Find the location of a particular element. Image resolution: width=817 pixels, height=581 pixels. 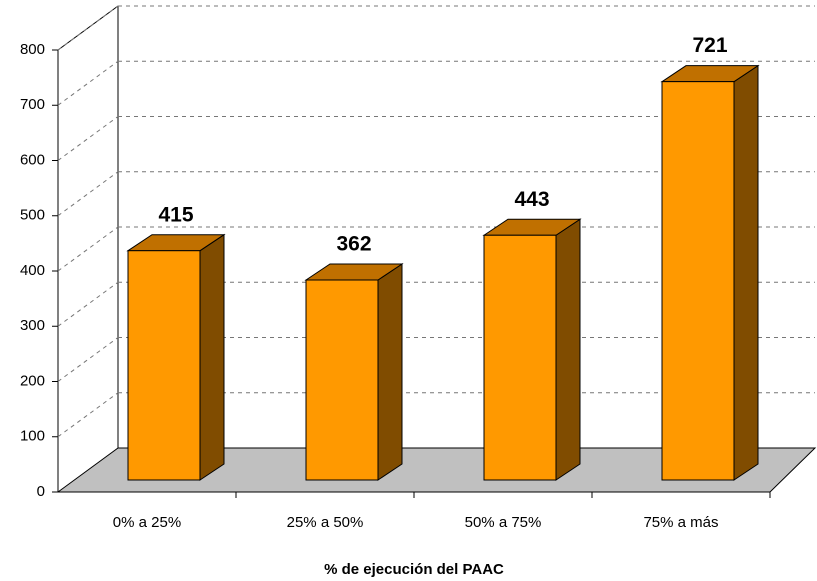

value-label: 362 is located at coordinates (353, 244).